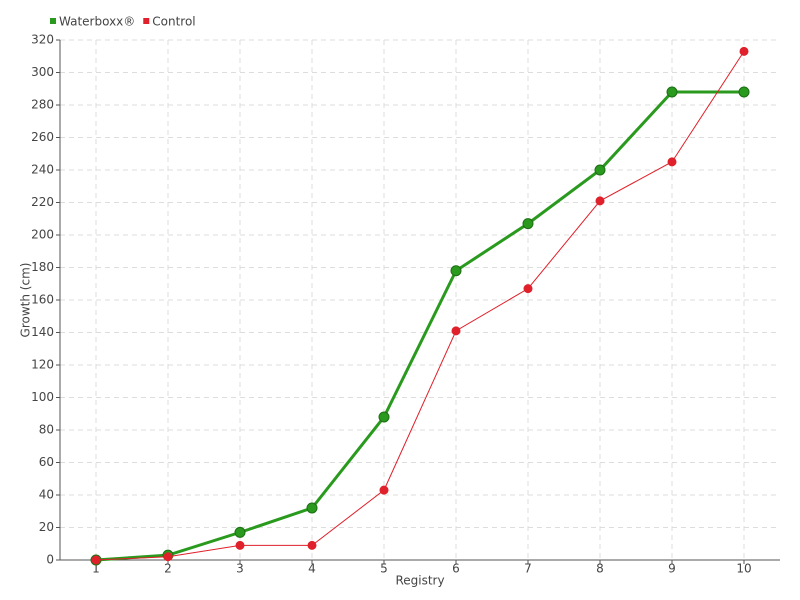 Image resolution: width=800 pixels, height=600 pixels. Describe the element at coordinates (743, 569) in the screenshot. I see `x-tick-label: 10` at that location.